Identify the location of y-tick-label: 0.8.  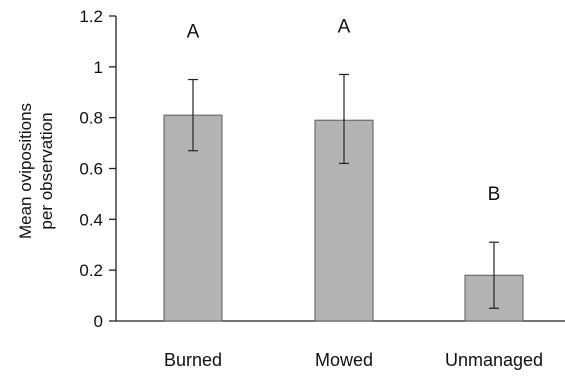
(91, 118).